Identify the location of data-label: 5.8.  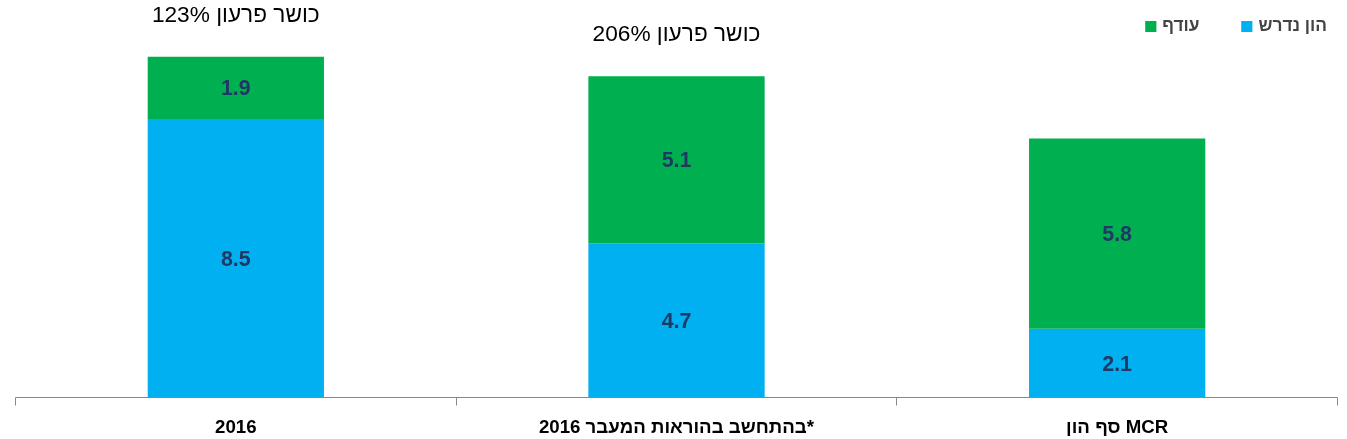
(1117, 234).